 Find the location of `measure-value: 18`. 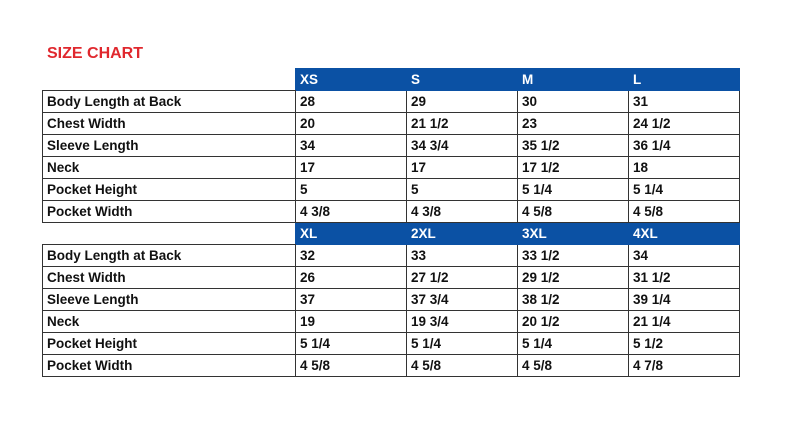

measure-value: 18 is located at coordinates (684, 167).